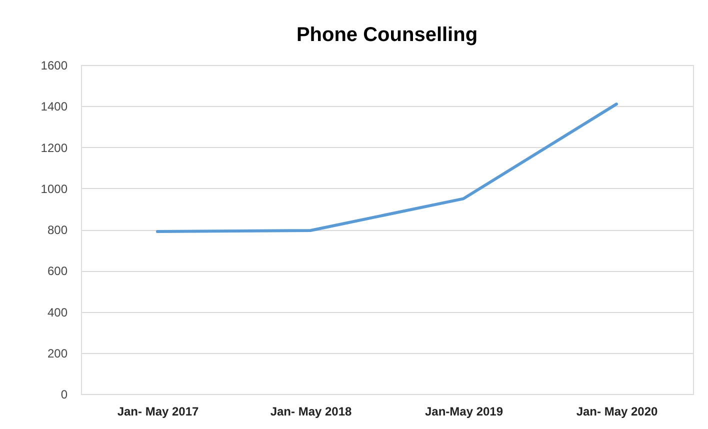  Describe the element at coordinates (54, 65) in the screenshot. I see `y-tick-label: 1600` at that location.